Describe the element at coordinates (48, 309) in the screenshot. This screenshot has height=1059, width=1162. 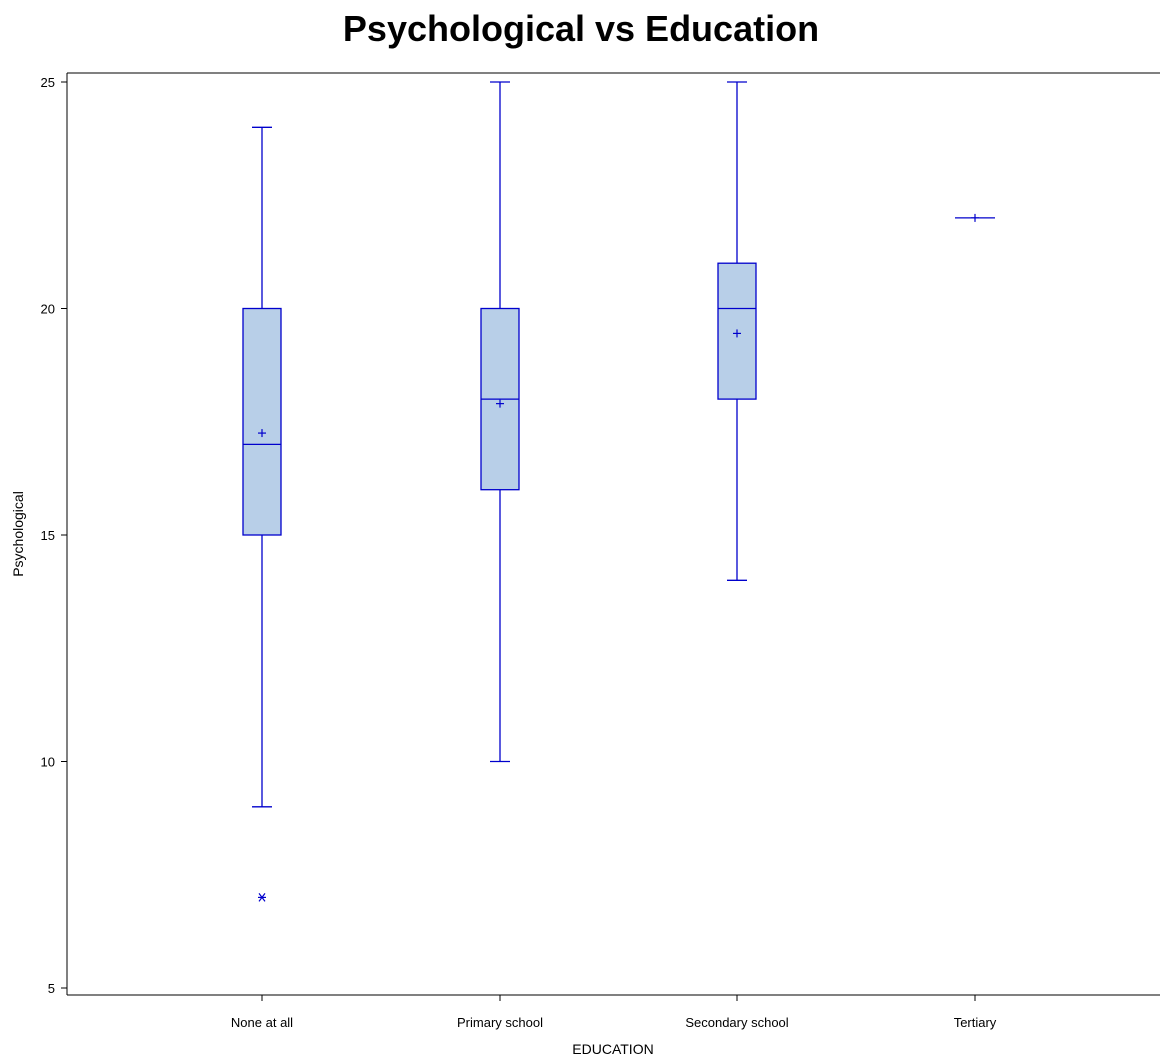
I see `y-tick-label-20: 20` at that location.